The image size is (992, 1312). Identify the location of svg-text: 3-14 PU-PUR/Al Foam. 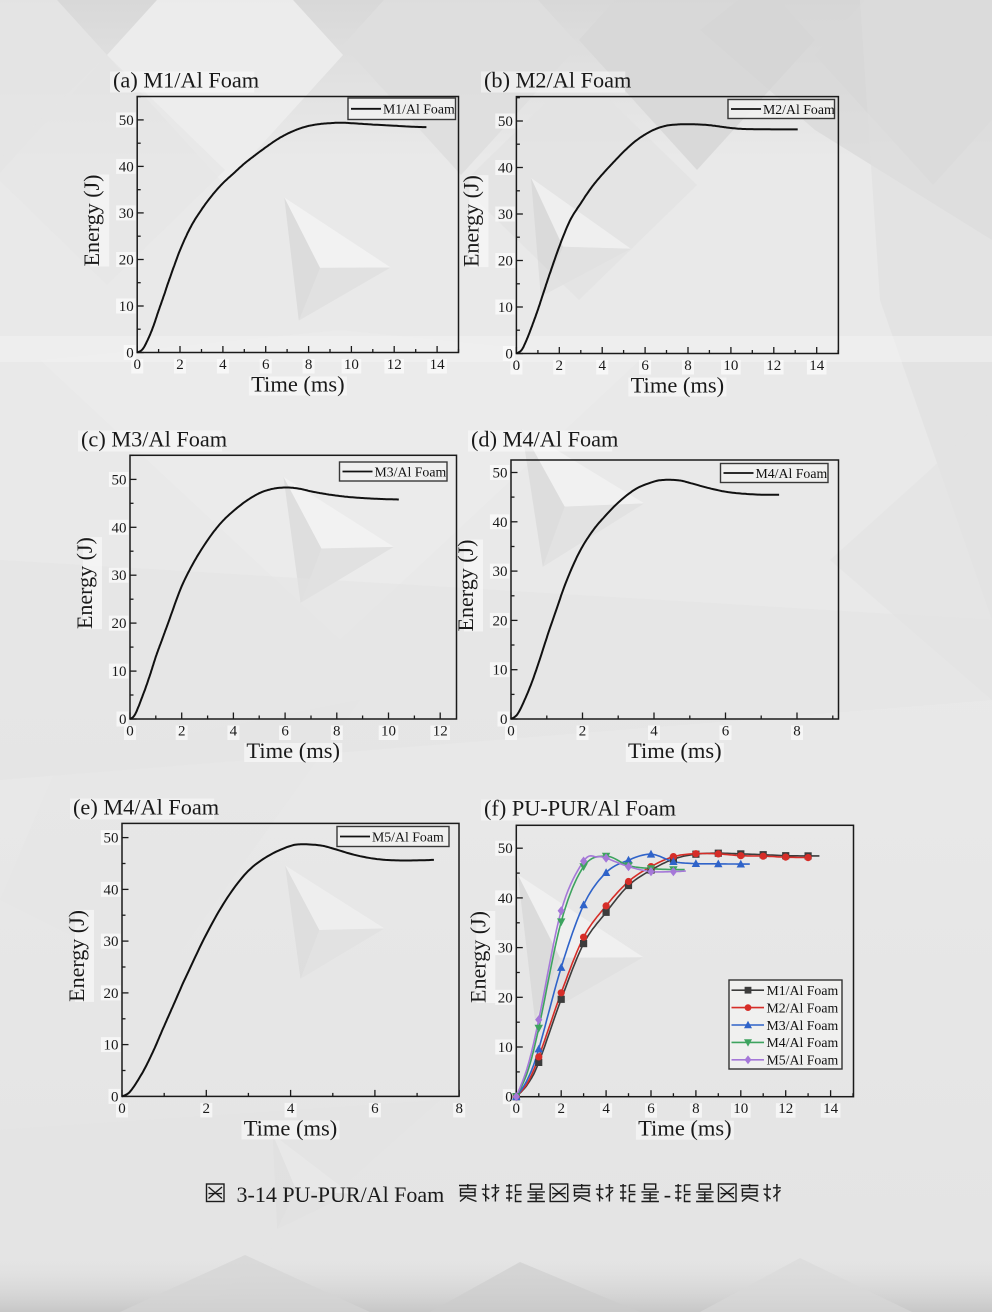
(341, 1194).